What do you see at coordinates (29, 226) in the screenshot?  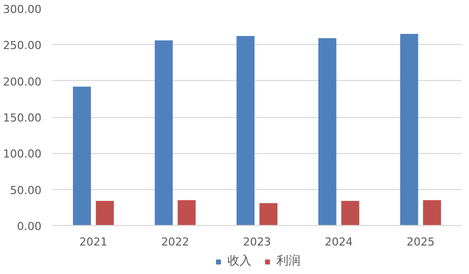 I see `y-tick-label: 0.00` at bounding box center [29, 226].